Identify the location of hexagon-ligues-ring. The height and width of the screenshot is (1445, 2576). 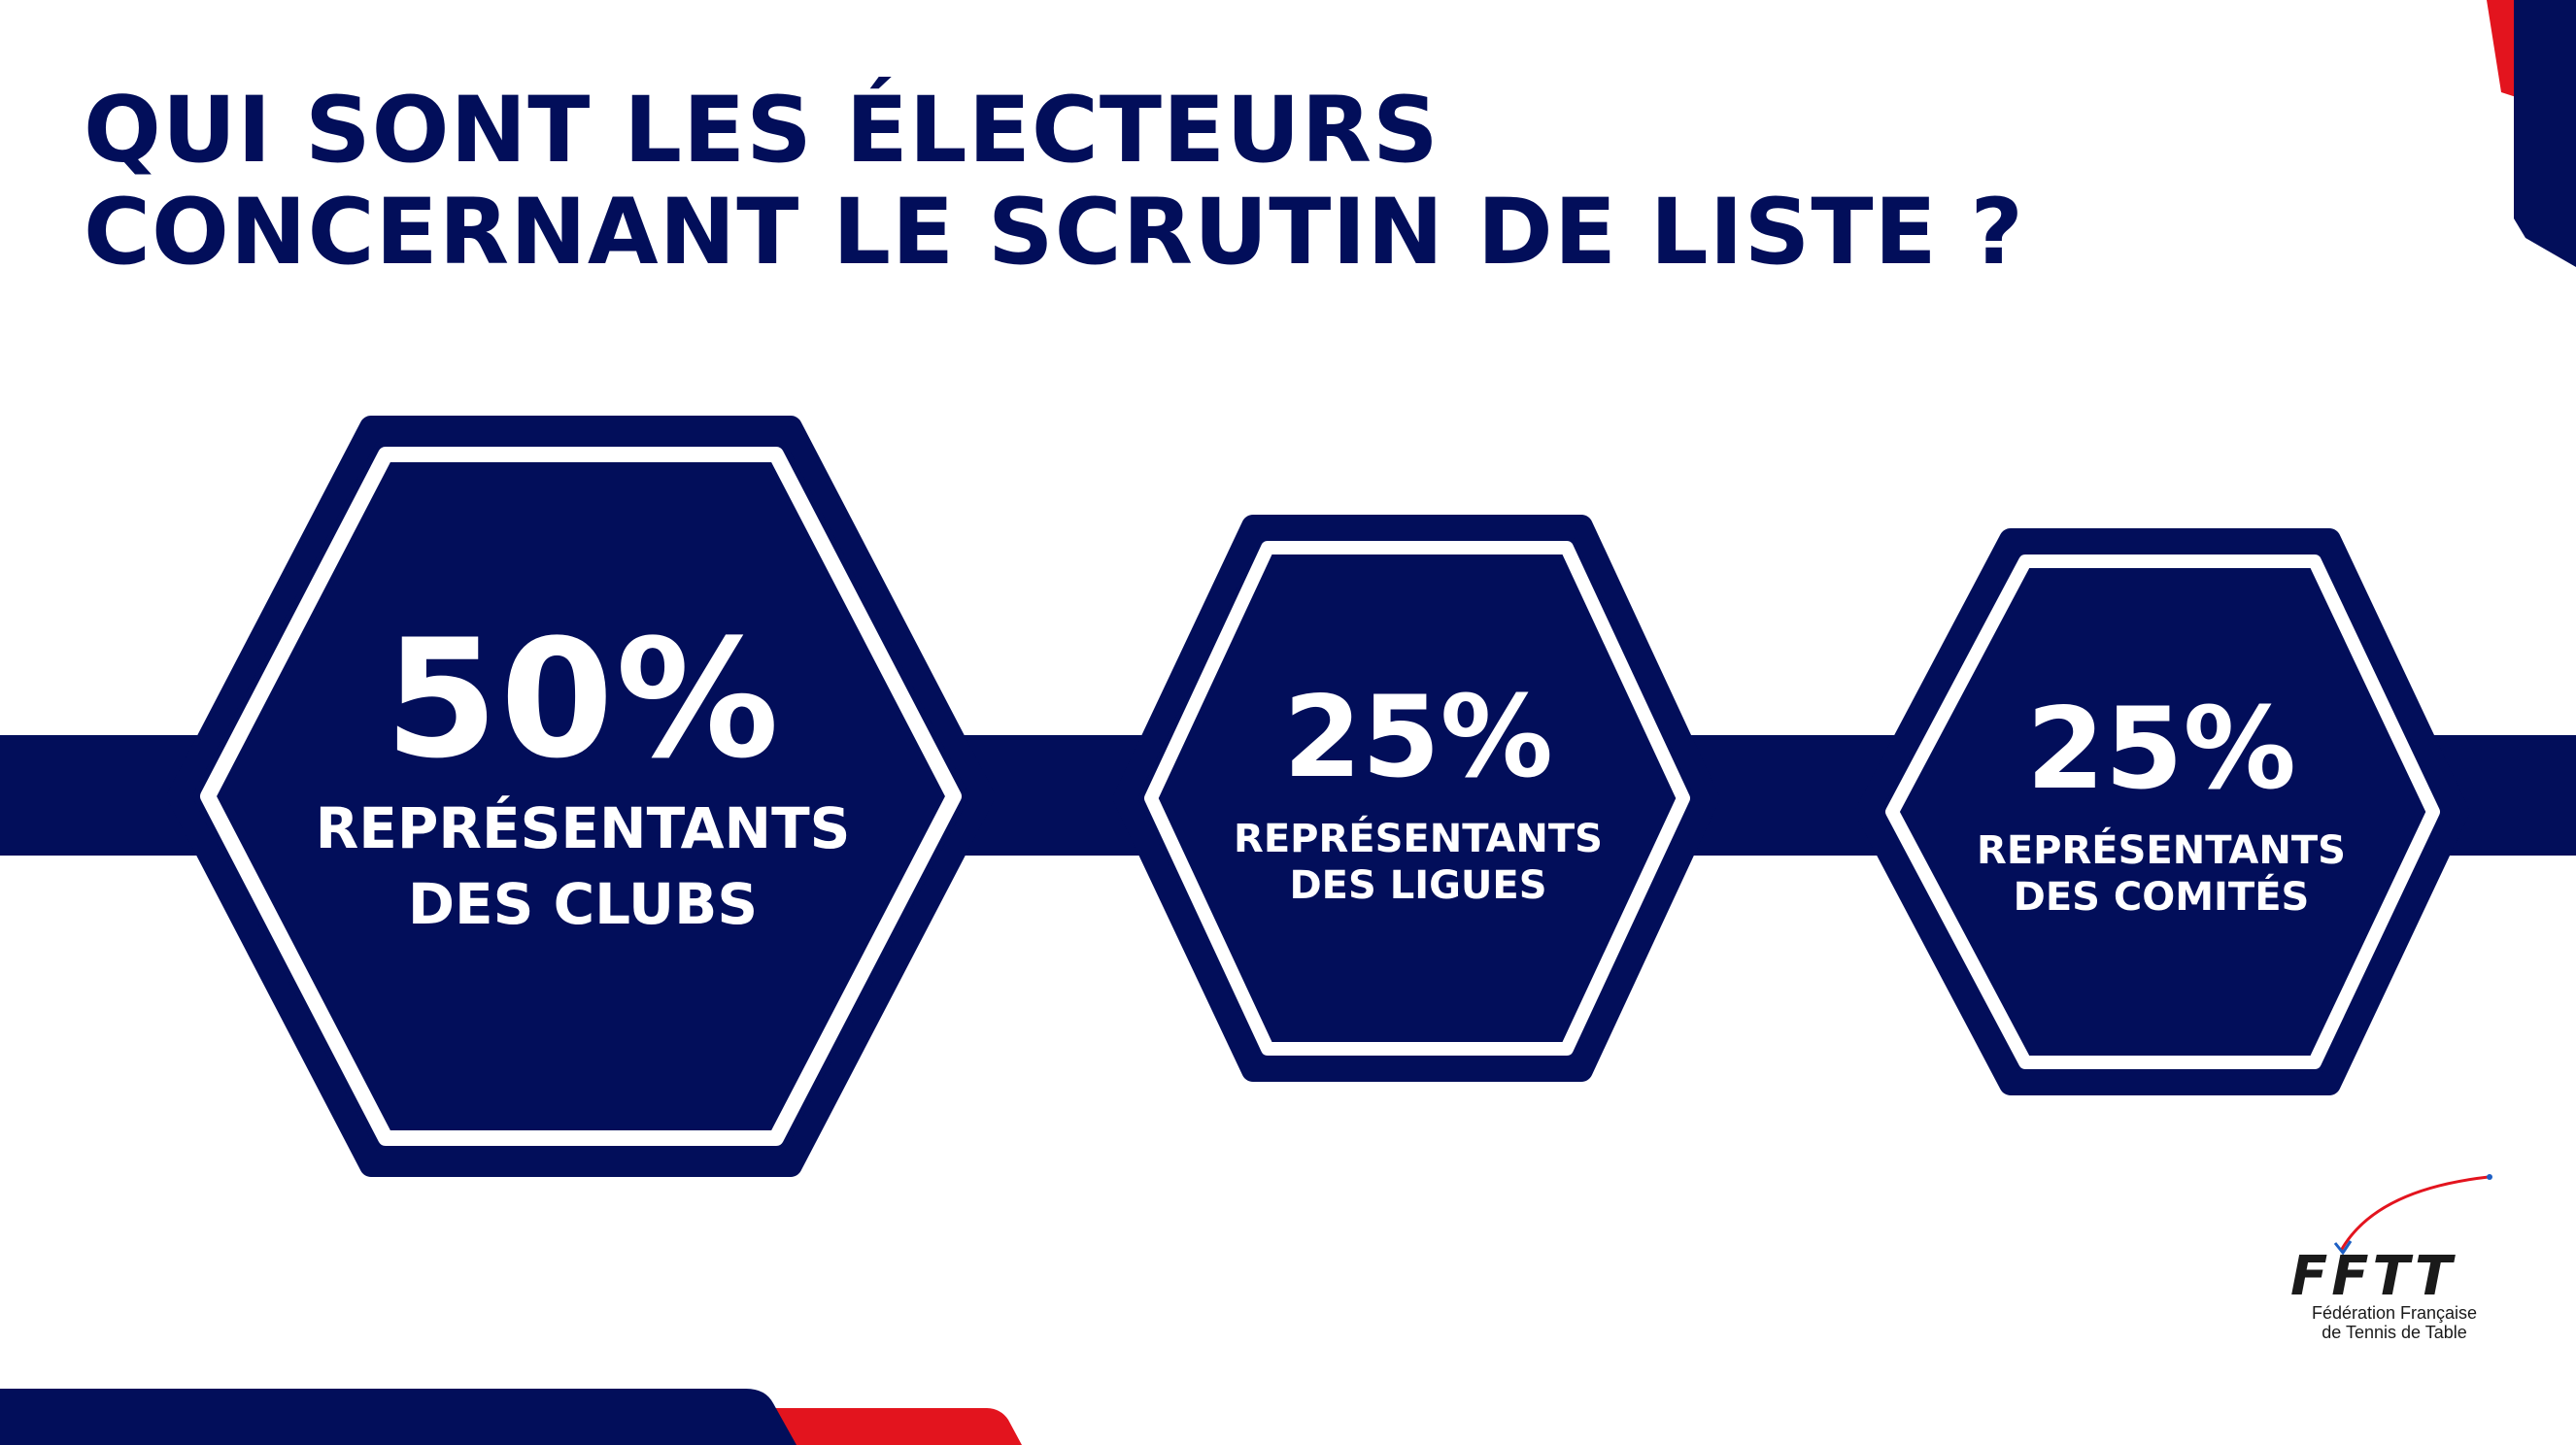
(1417, 798).